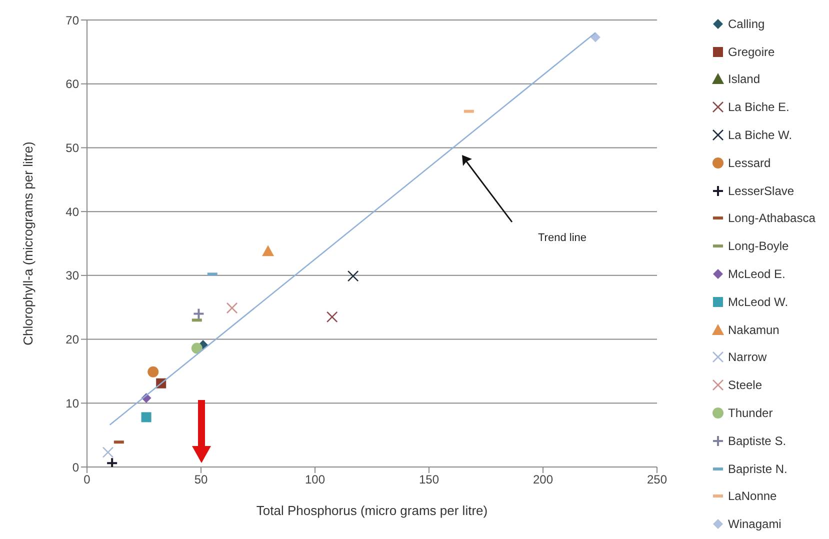 This screenshot has height=539, width=829. I want to click on y-tick-label: 60, so click(73, 84).